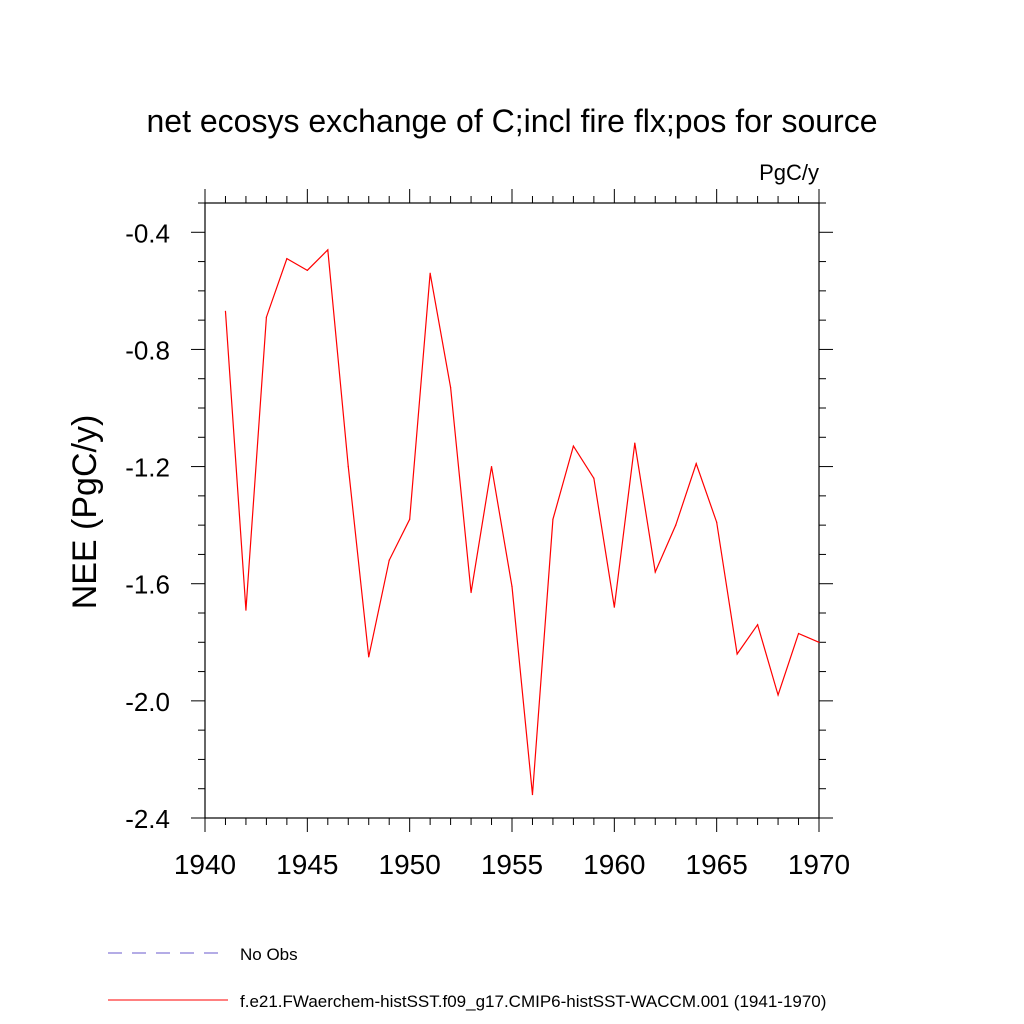  I want to click on x-tick-label: 1955, so click(512, 864).